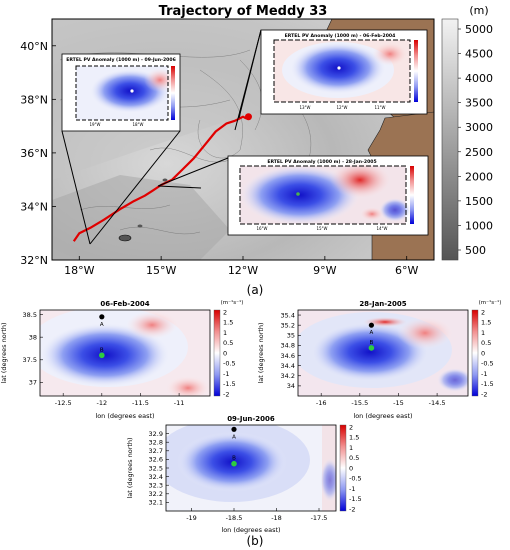 This screenshot has width=510, height=550. I want to click on map-xtick-label: 6°W, so click(406, 270).